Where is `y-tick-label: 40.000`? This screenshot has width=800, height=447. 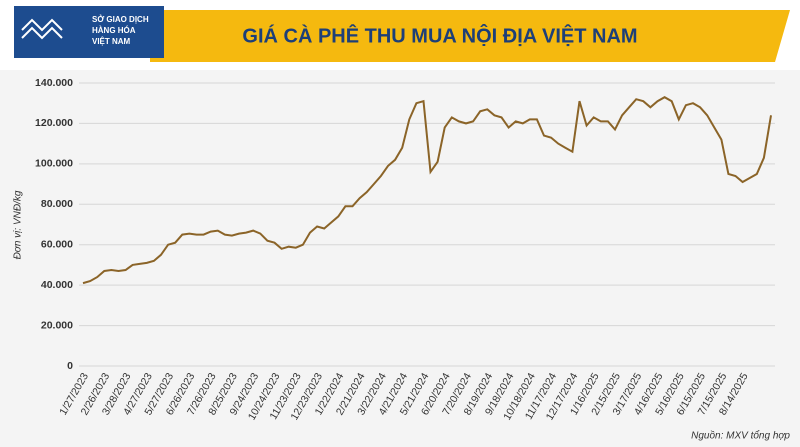
y-tick-label: 40.000 is located at coordinates (57, 285).